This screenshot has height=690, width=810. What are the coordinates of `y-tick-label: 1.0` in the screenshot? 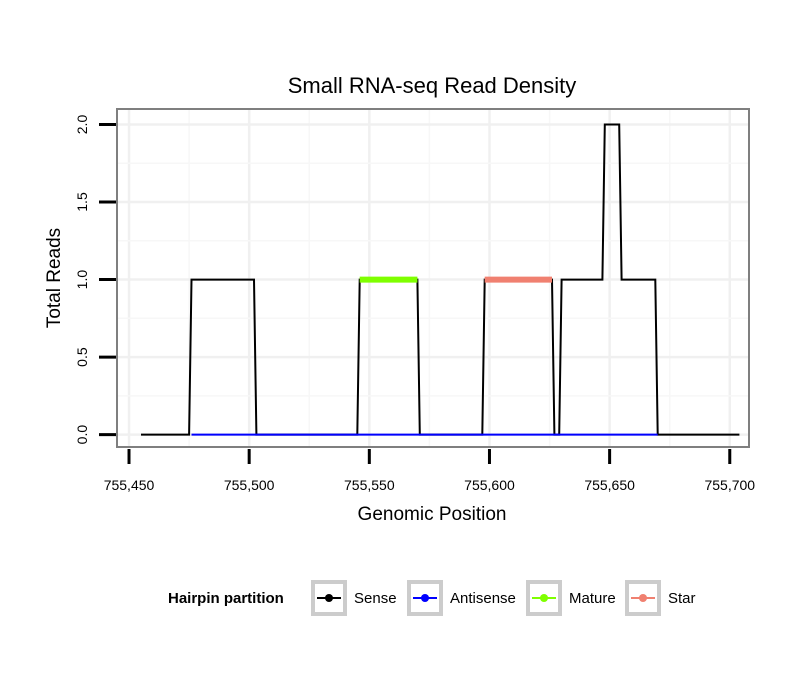 It's located at (82, 280).